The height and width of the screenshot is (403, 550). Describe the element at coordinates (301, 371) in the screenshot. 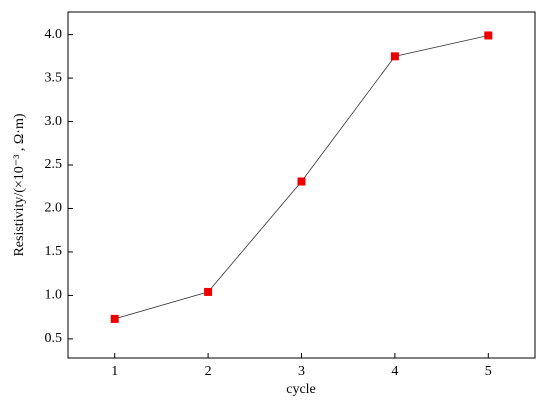

I see `x-tick-label: 3` at that location.